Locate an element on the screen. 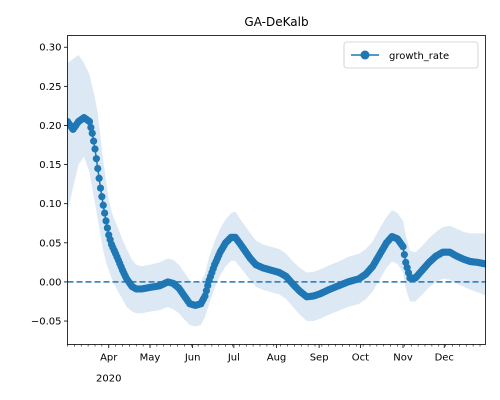  chart-title: GA-DeKalb is located at coordinates (276, 22).